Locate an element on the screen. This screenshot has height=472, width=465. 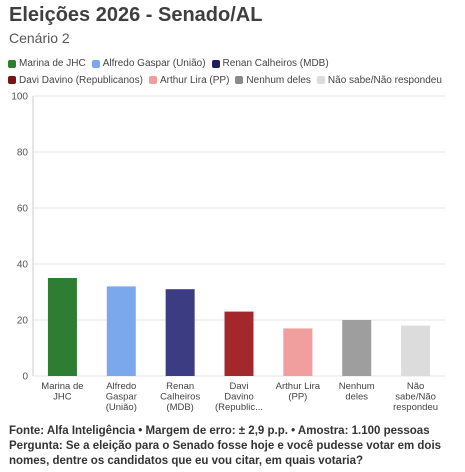
x-tick-label-line: Gaspar is located at coordinates (121, 397).